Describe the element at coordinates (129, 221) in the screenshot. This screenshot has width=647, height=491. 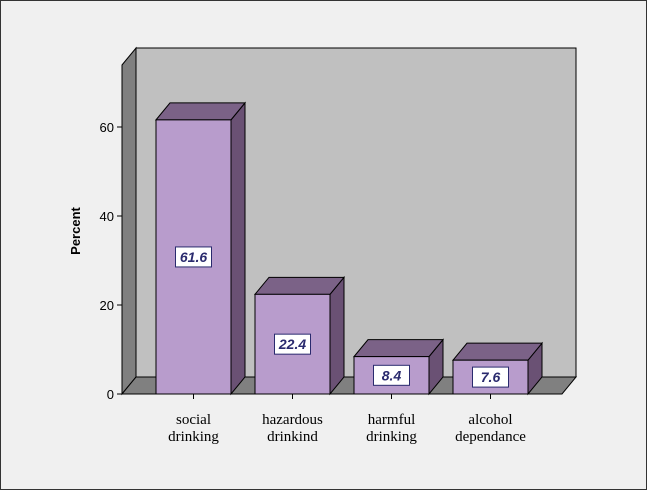
I see `chart-side-wall` at that location.